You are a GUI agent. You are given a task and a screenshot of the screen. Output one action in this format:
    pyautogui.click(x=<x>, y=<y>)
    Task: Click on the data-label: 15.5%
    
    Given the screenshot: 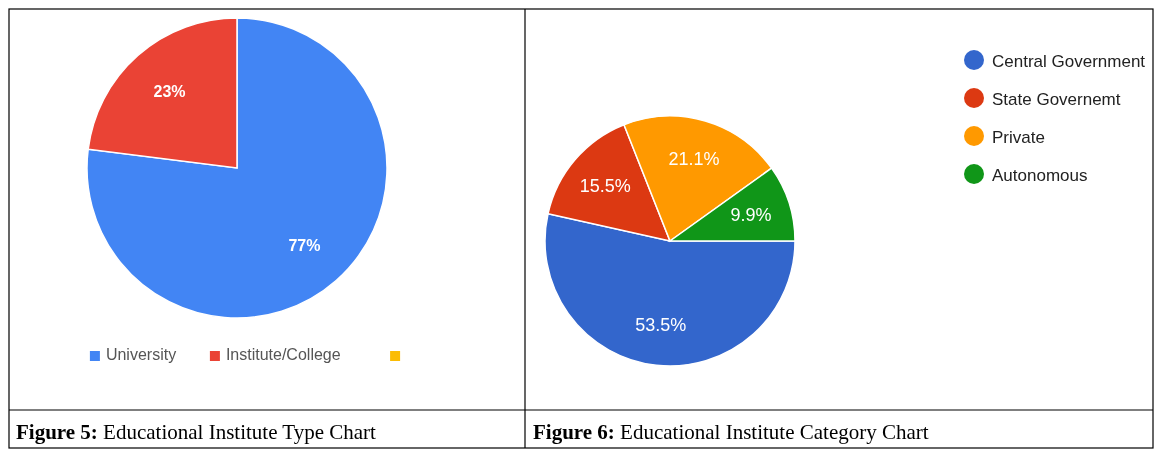 What is the action you would take?
    pyautogui.click(x=605, y=185)
    